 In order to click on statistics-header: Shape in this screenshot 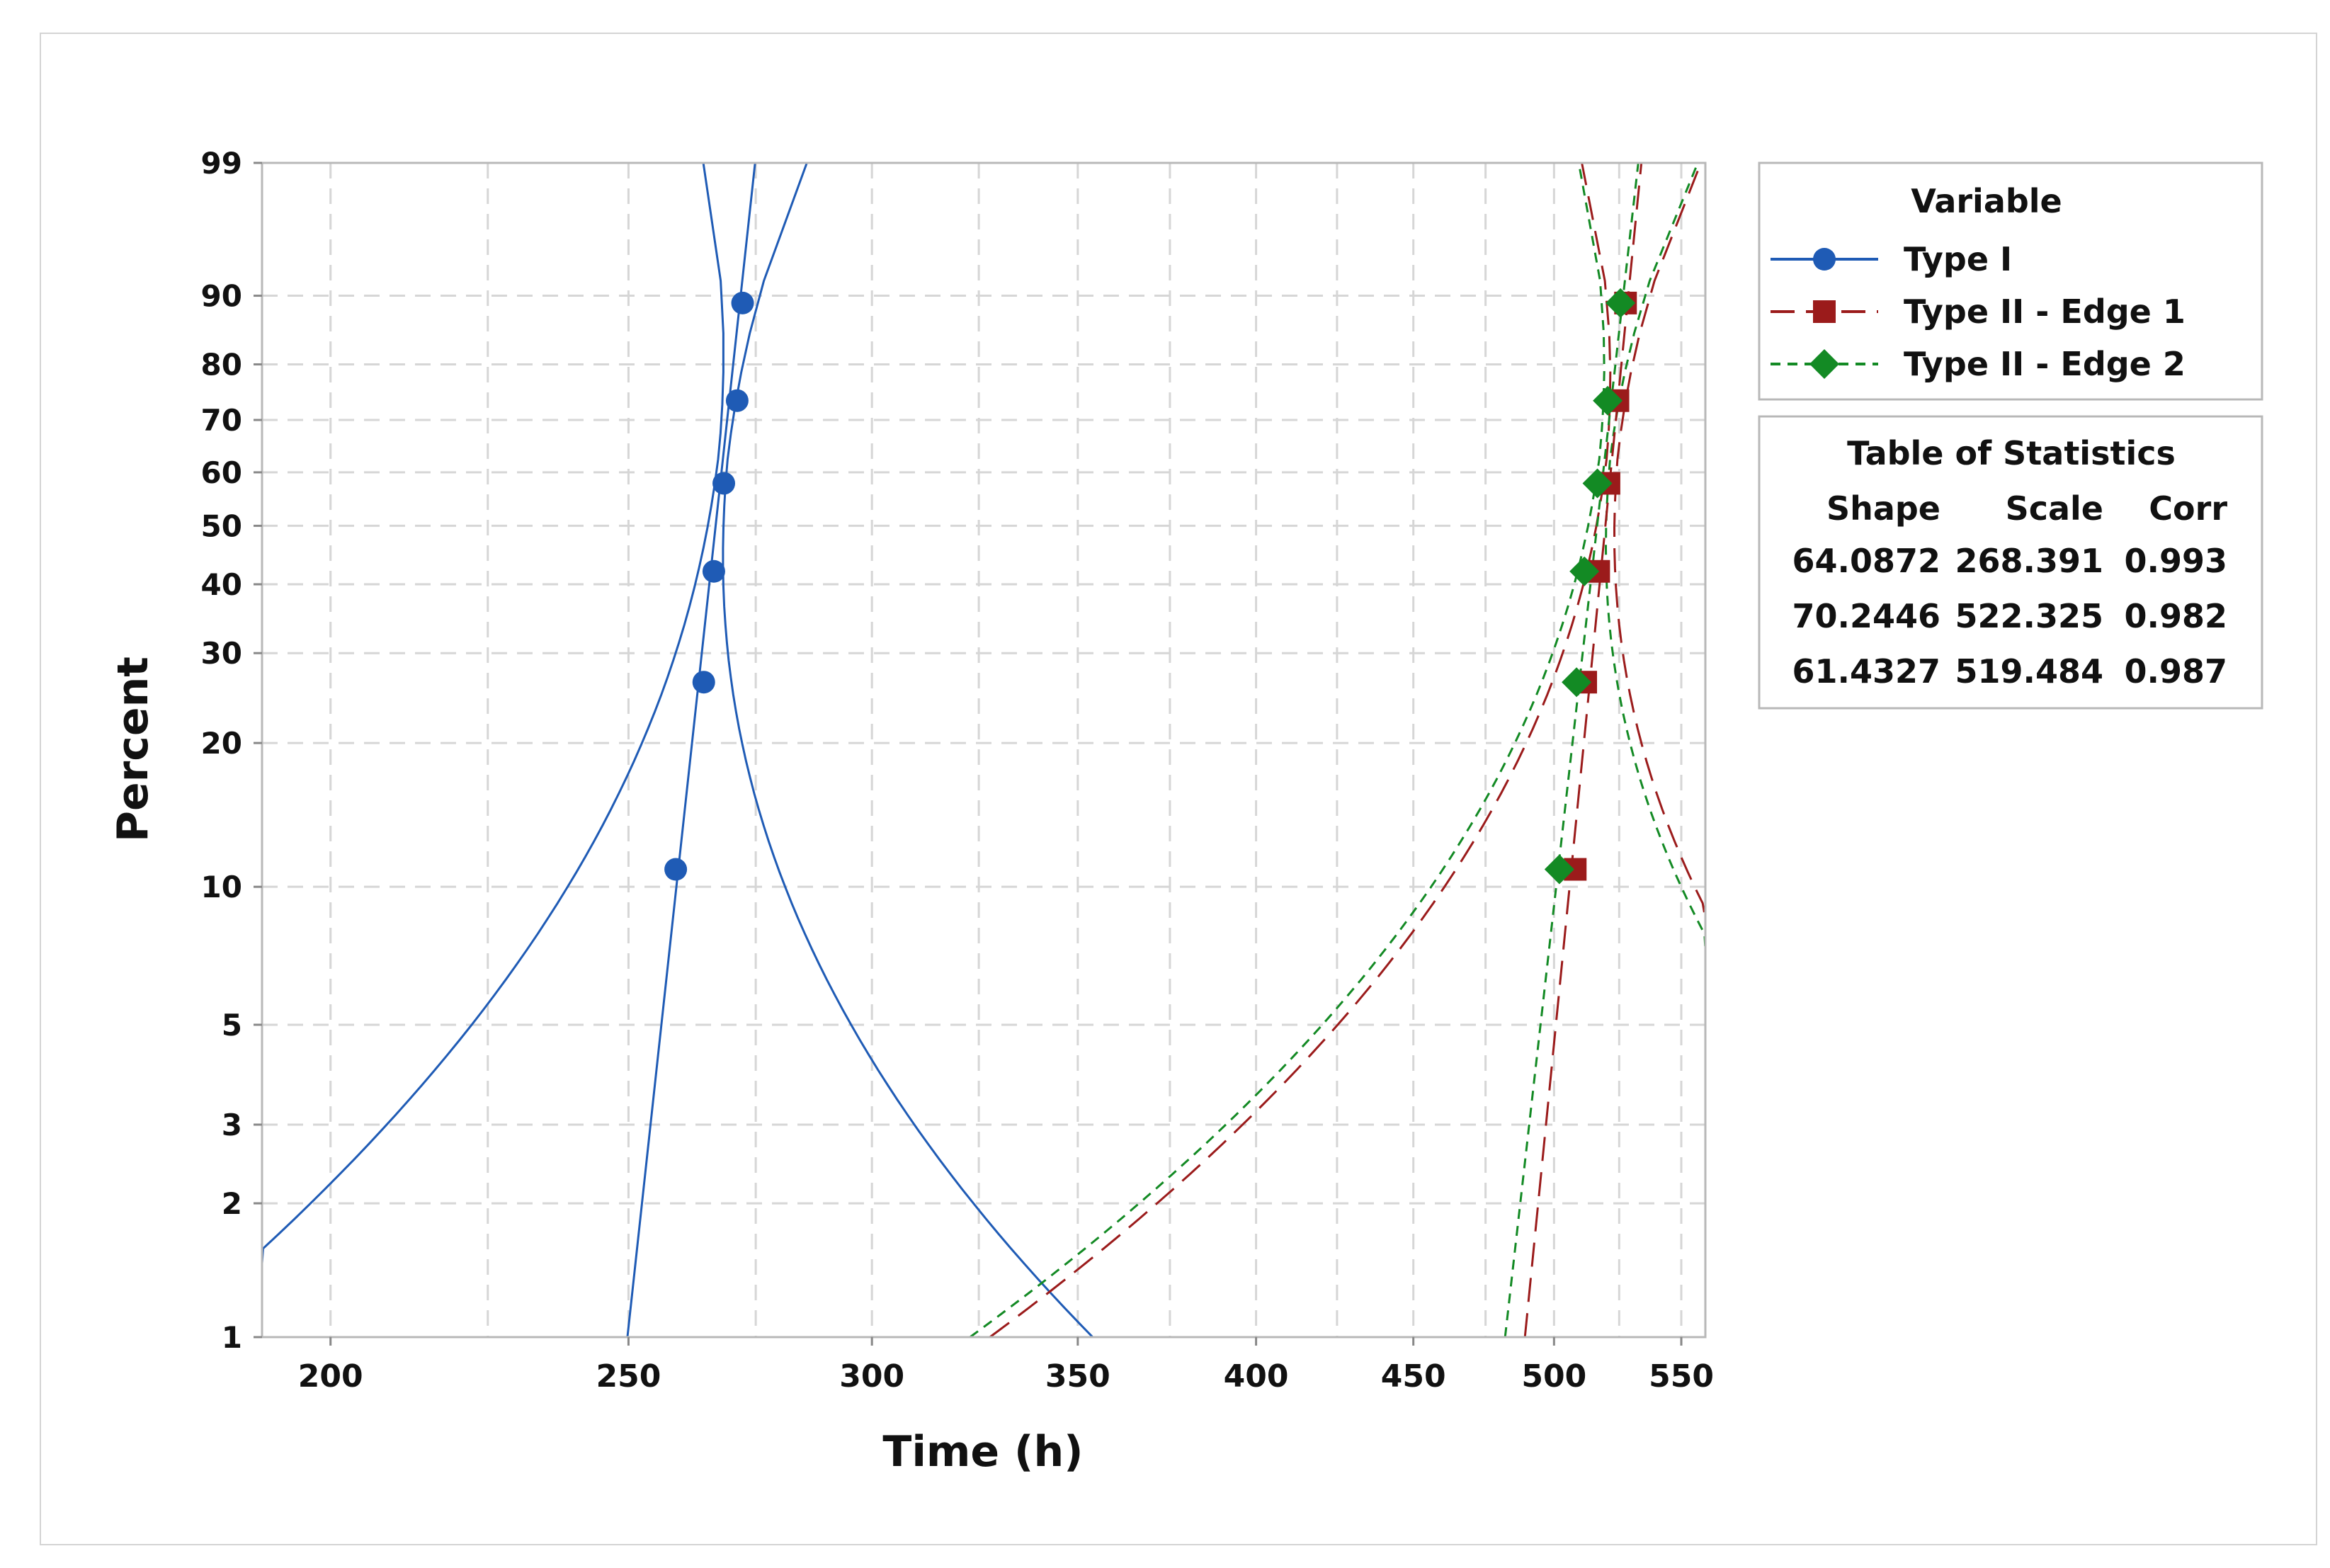, I will do `click(1883, 508)`.